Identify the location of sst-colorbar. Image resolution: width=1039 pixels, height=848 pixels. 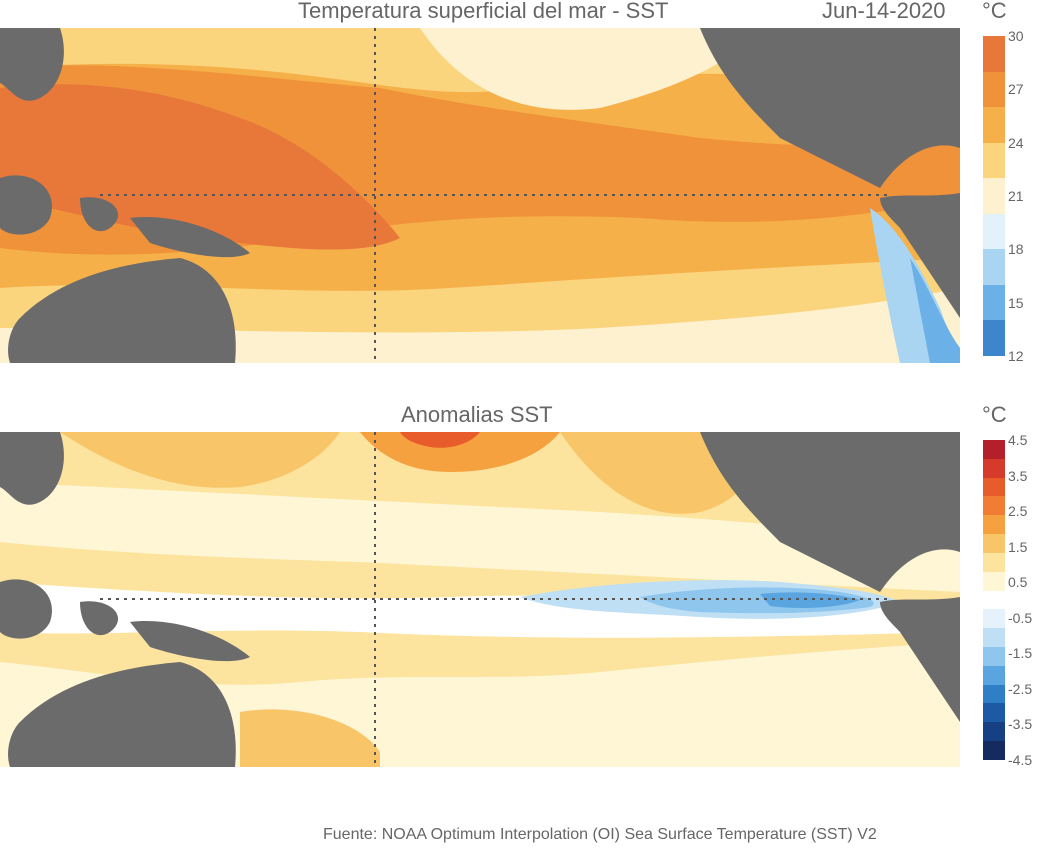
(994, 196).